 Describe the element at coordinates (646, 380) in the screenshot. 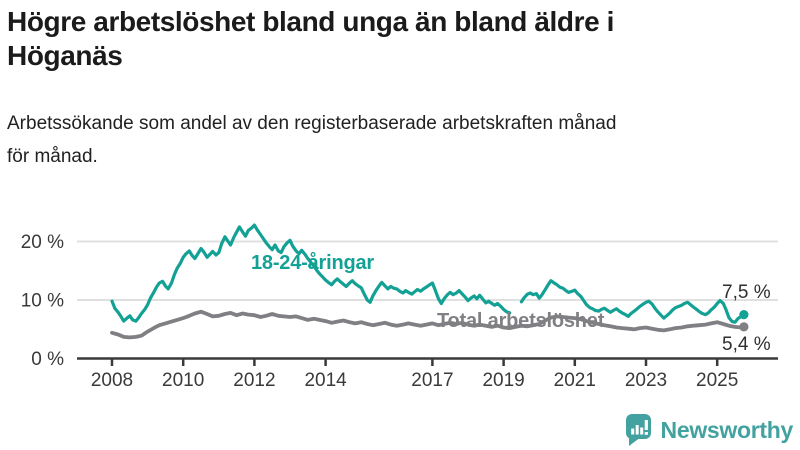

I see `x-tick-label: 2023` at that location.